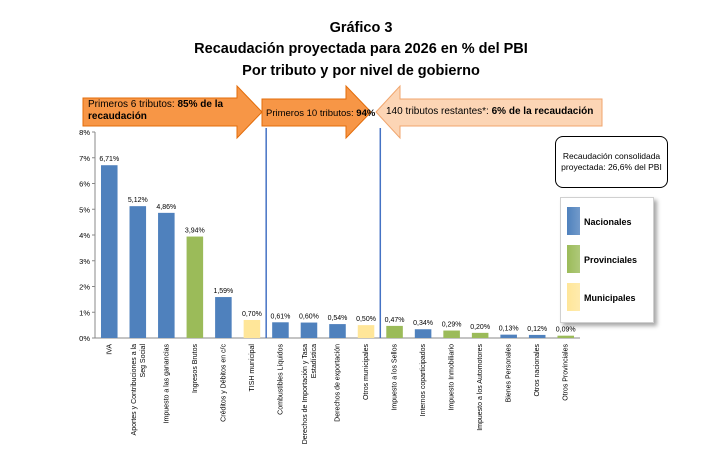 This screenshot has width=722, height=462. Describe the element at coordinates (280, 379) in the screenshot. I see `x-category-label: Combustibles Líquidos` at that location.